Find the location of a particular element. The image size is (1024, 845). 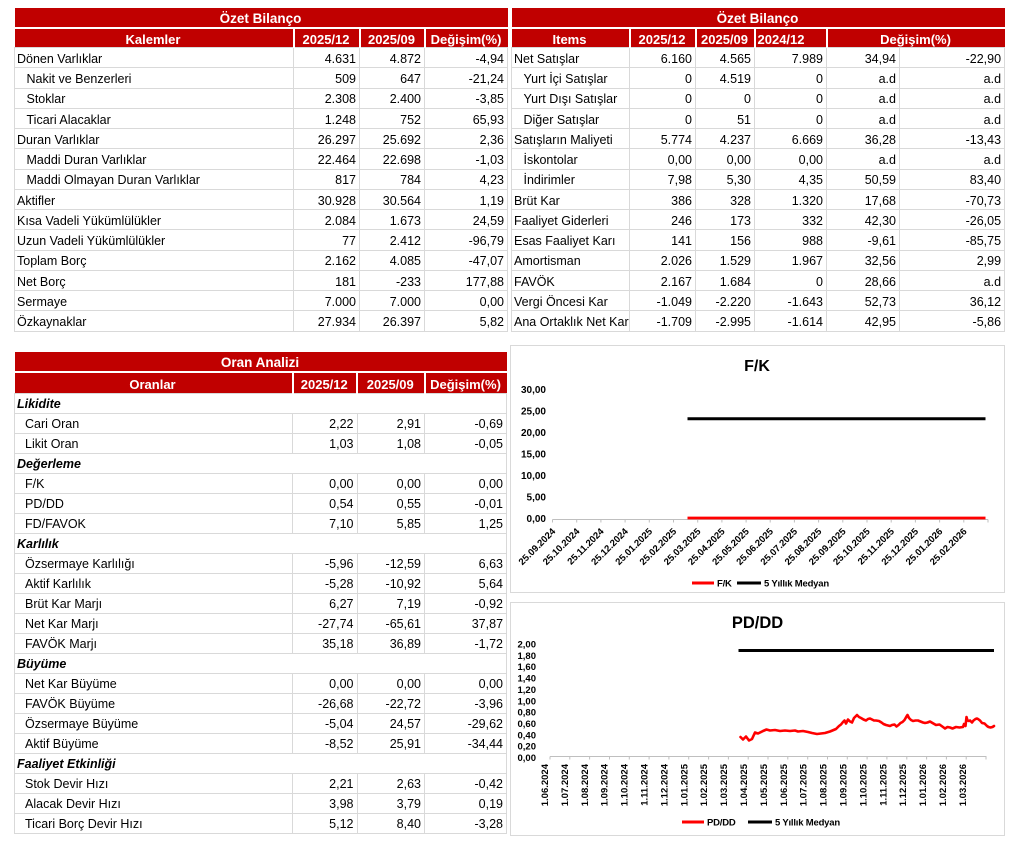

svg-text: 1.06.2024 is located at coordinates (545, 784).